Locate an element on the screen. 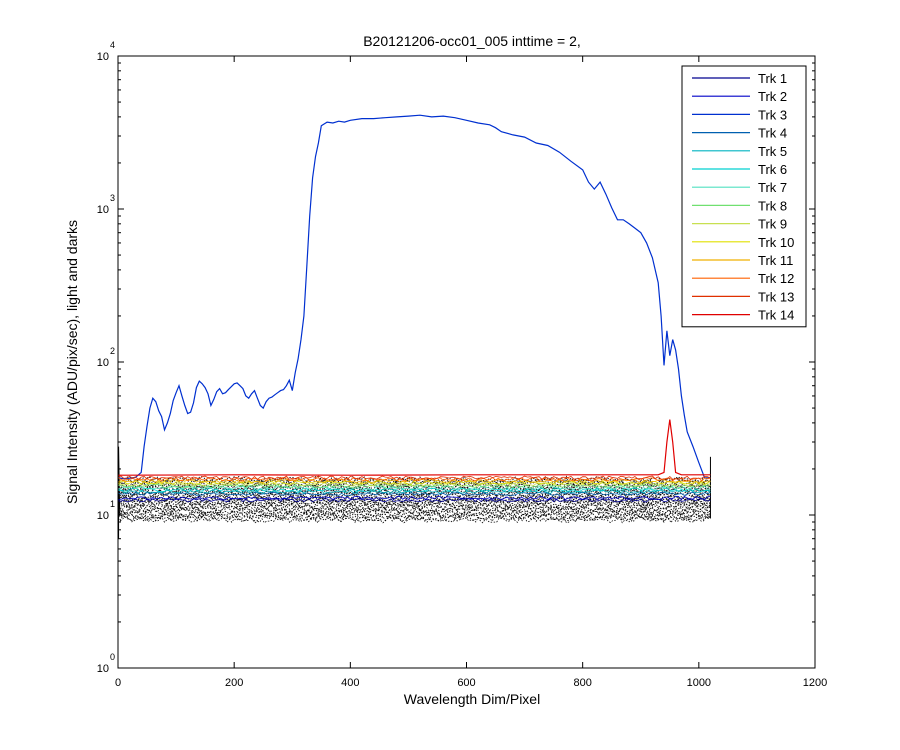 The image size is (900, 750). x-axis-label: Wavelength Dim/Pixel is located at coordinates (472, 699).